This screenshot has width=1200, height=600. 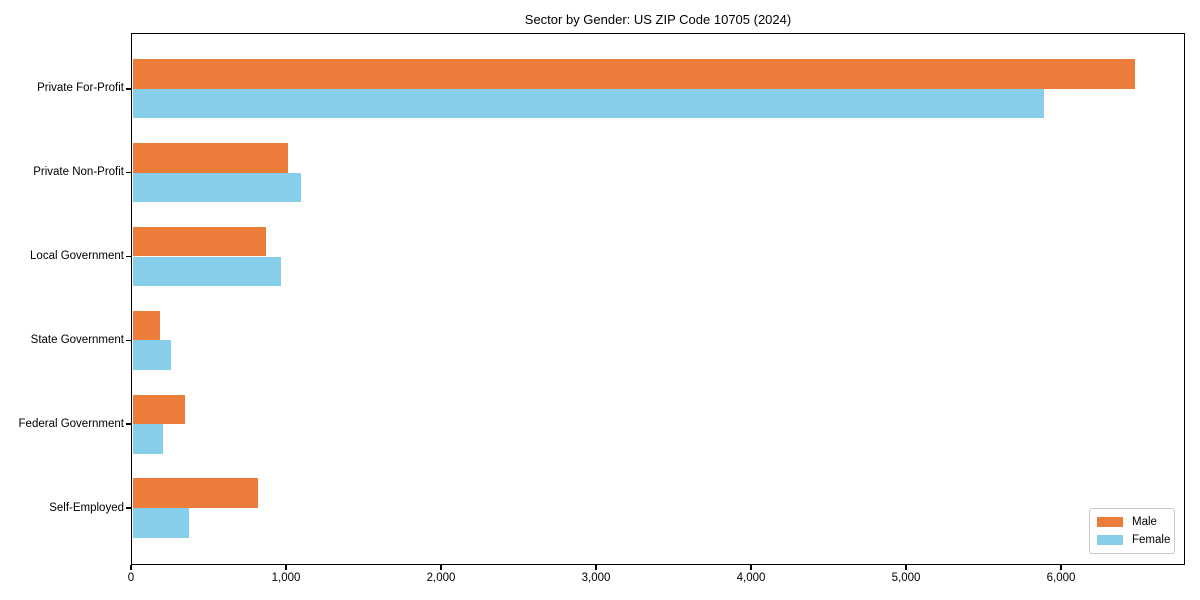 I want to click on y-axis-label-private-non-profit: Private Non-Profit, so click(x=78, y=172).